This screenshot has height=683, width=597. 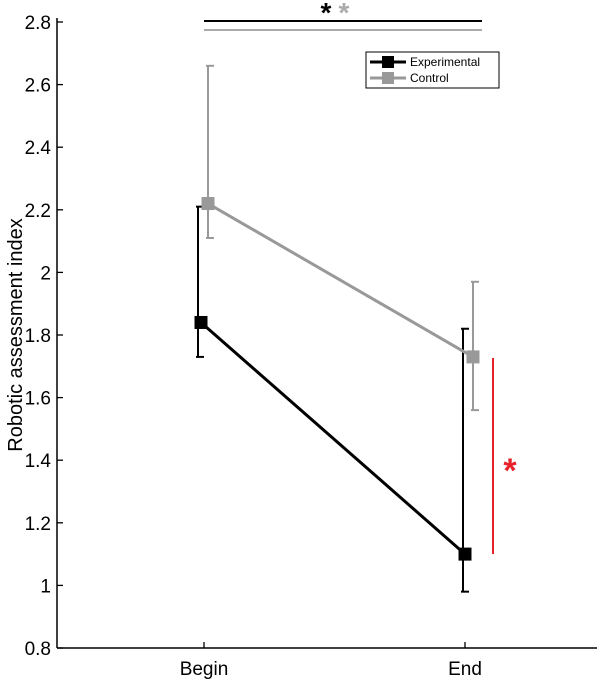 What do you see at coordinates (326, 14) in the screenshot?
I see `significance-star-experimental: *` at bounding box center [326, 14].